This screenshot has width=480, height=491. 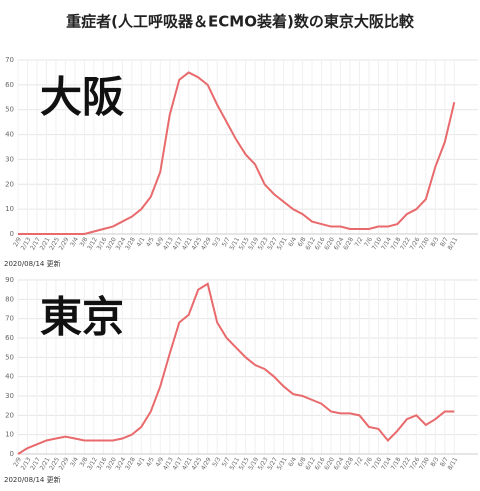 What do you see at coordinates (82, 317) in the screenshot?
I see `annotation: 東京` at bounding box center [82, 317].